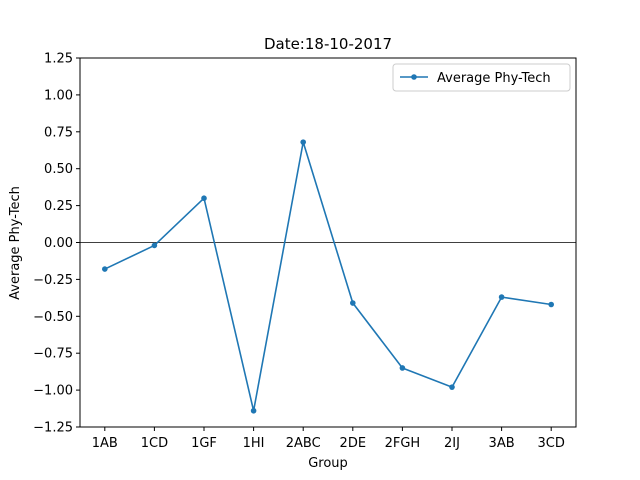 This screenshot has width=640, height=480. I want to click on x-tick-label: 3CD, so click(551, 443).